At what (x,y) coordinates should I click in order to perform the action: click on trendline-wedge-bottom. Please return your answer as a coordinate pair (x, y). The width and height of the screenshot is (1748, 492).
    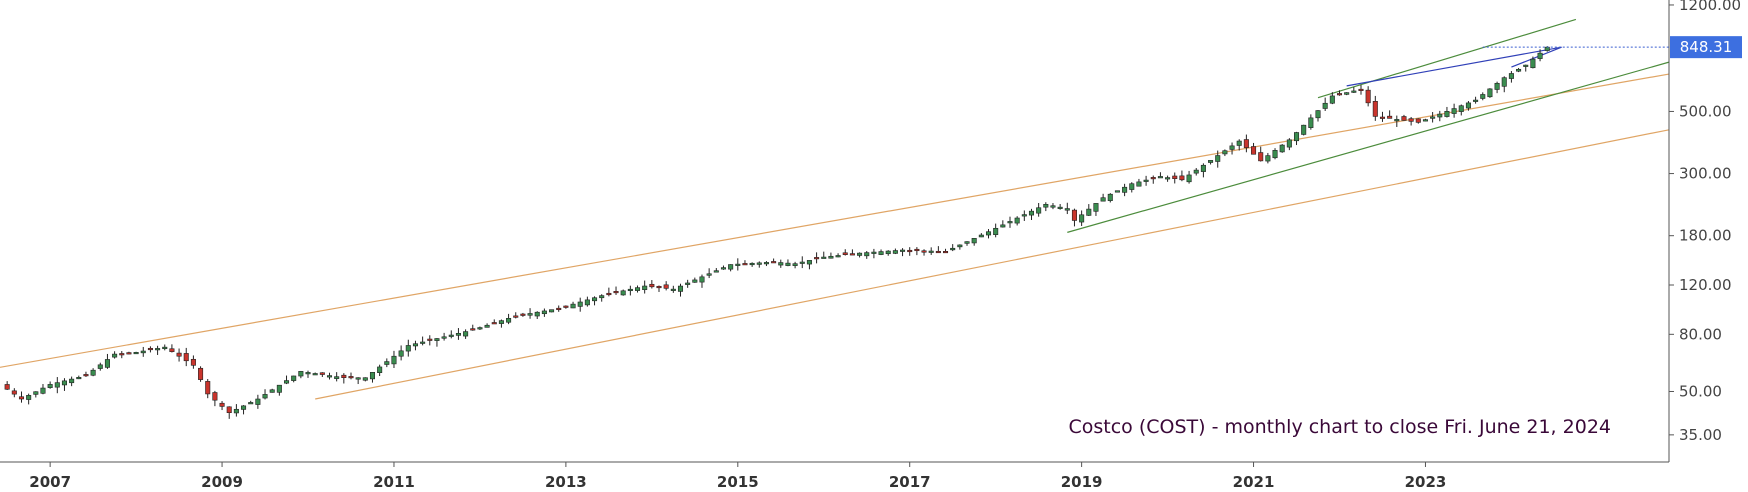
    Looking at the image, I should click on (1536, 57).